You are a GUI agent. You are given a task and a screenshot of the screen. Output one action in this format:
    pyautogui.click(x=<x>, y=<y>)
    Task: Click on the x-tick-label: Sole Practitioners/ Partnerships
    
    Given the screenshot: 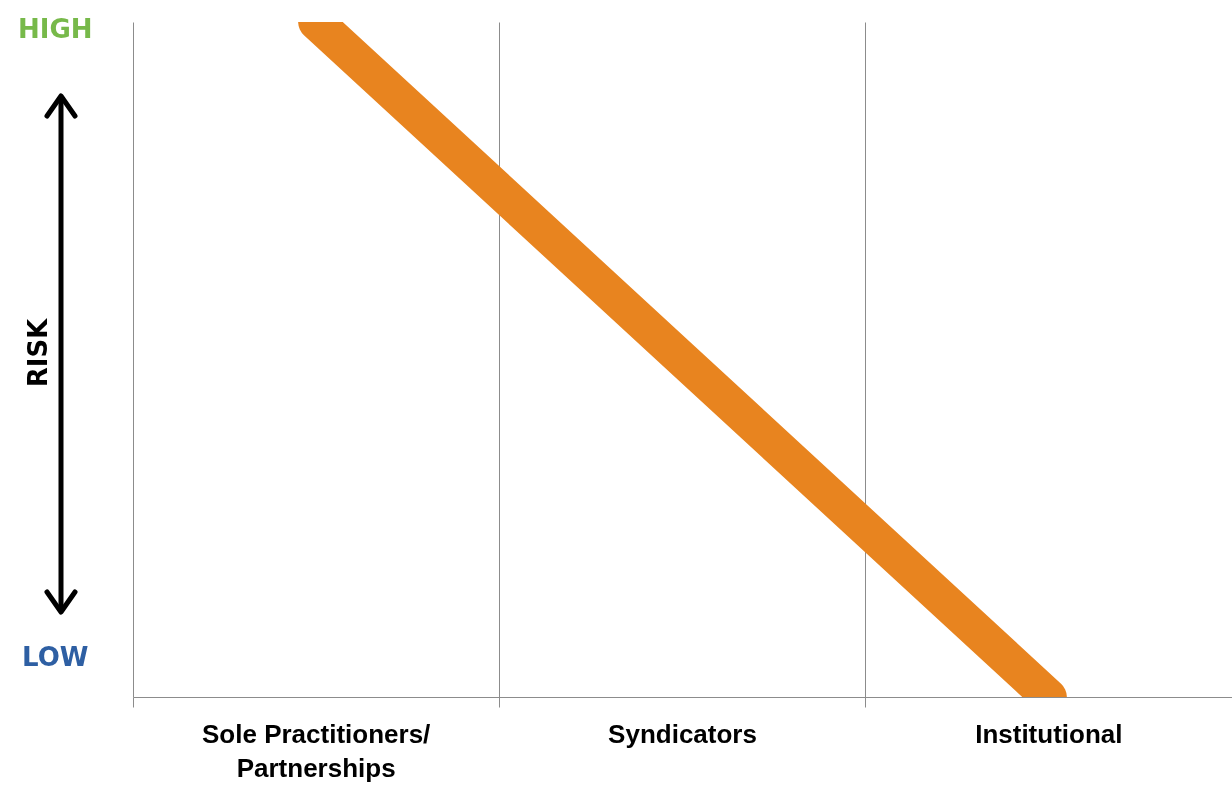 What is the action you would take?
    pyautogui.click(x=316, y=750)
    